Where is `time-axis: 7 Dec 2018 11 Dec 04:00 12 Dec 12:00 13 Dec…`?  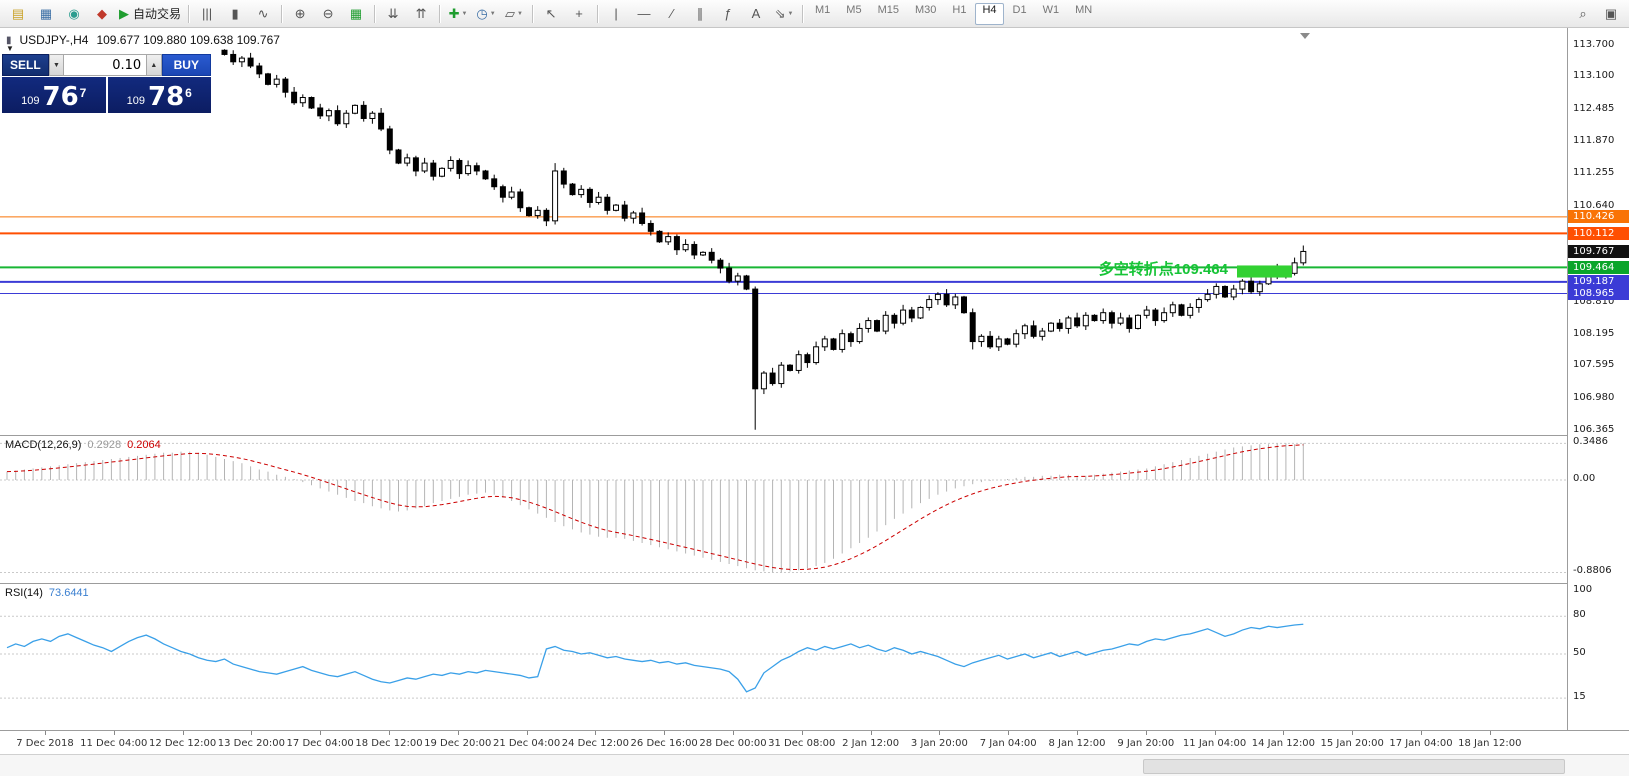
time-axis: 7 Dec 2018 11 Dec 04:00 12 Dec 12:00 13 Dec… is located at coordinates (814, 742).